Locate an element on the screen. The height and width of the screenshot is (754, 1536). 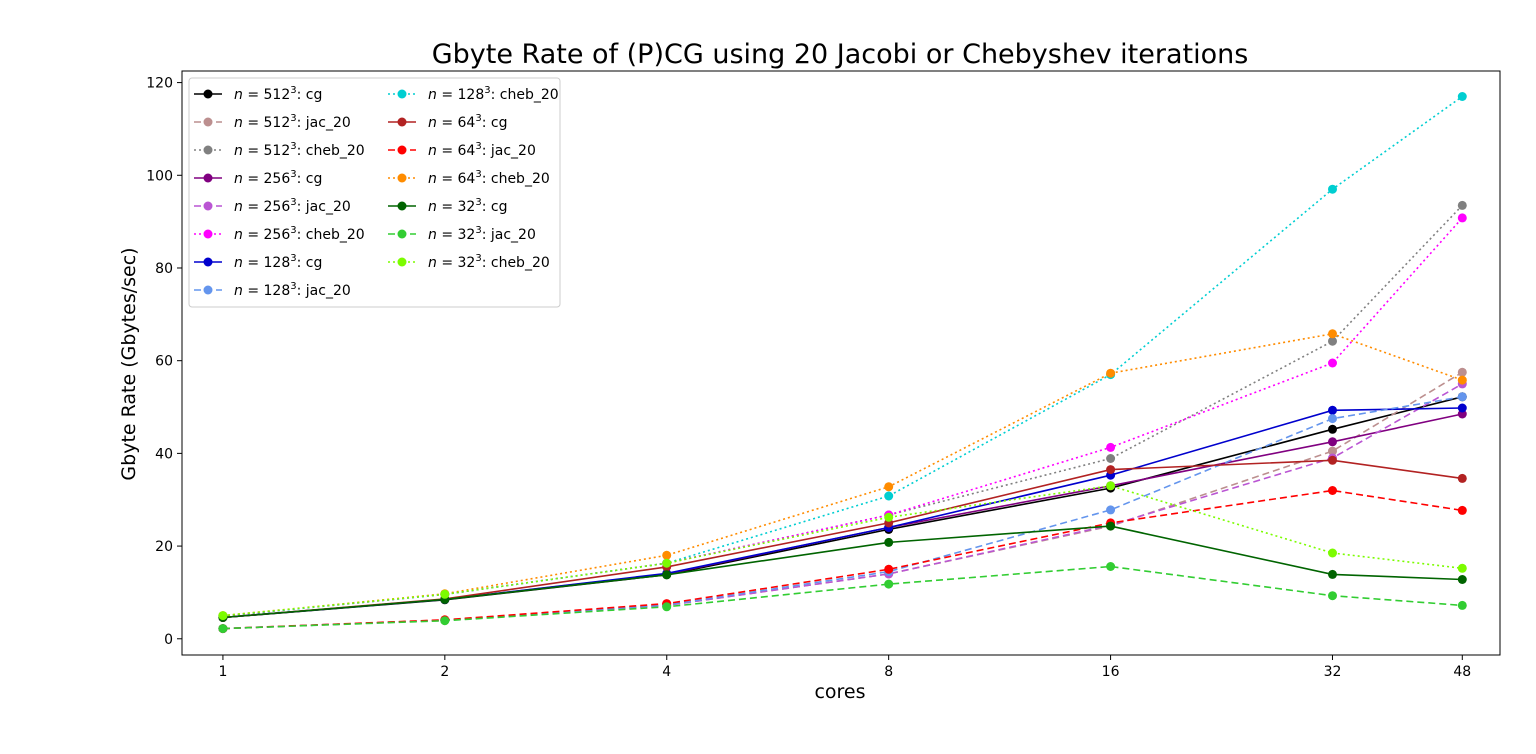
legend-label: n = 1283: jac_20 is located at coordinates (292, 290).